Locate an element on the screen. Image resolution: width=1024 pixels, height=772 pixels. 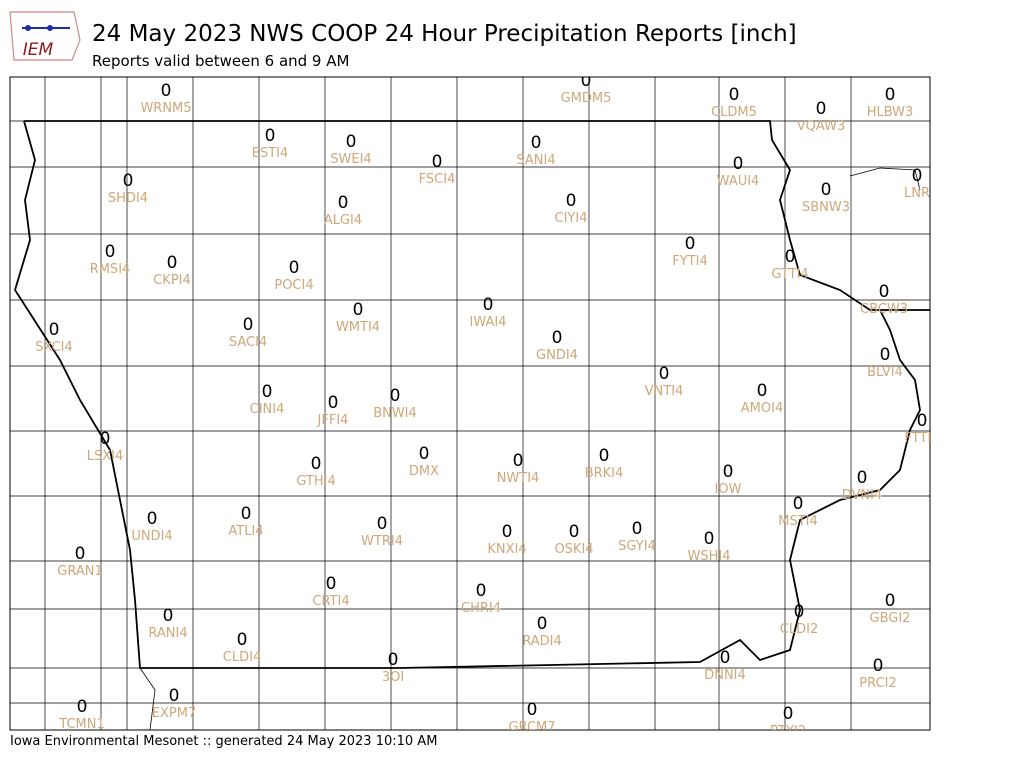
subtitle: Reports valid between 6 and 9 AM is located at coordinates (220, 61).